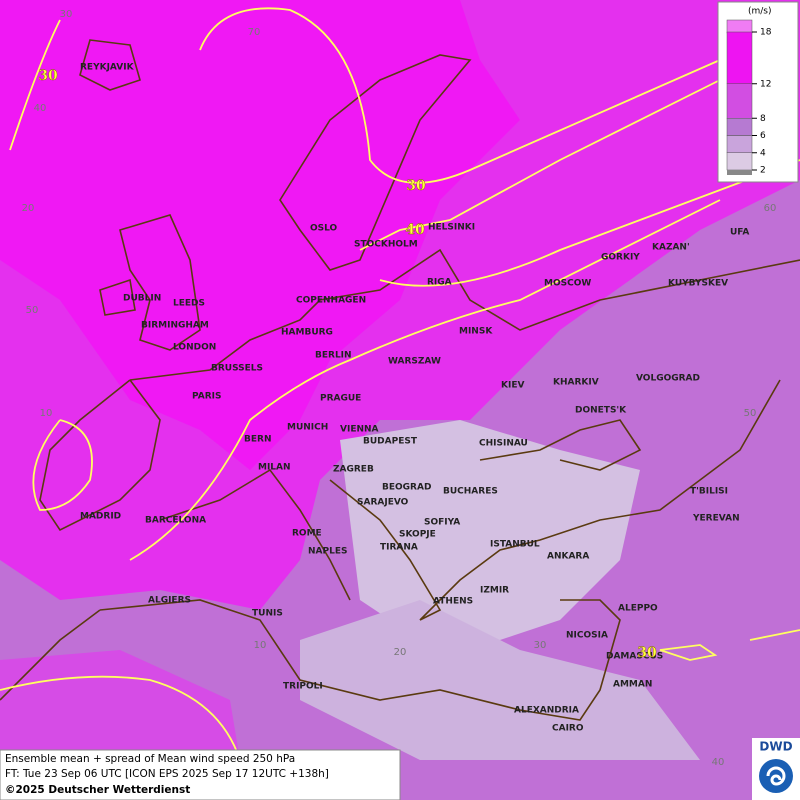 The height and width of the screenshot is (800, 800). What do you see at coordinates (668, 379) in the screenshot?
I see `city-label: VOLGOGRAD` at bounding box center [668, 379].